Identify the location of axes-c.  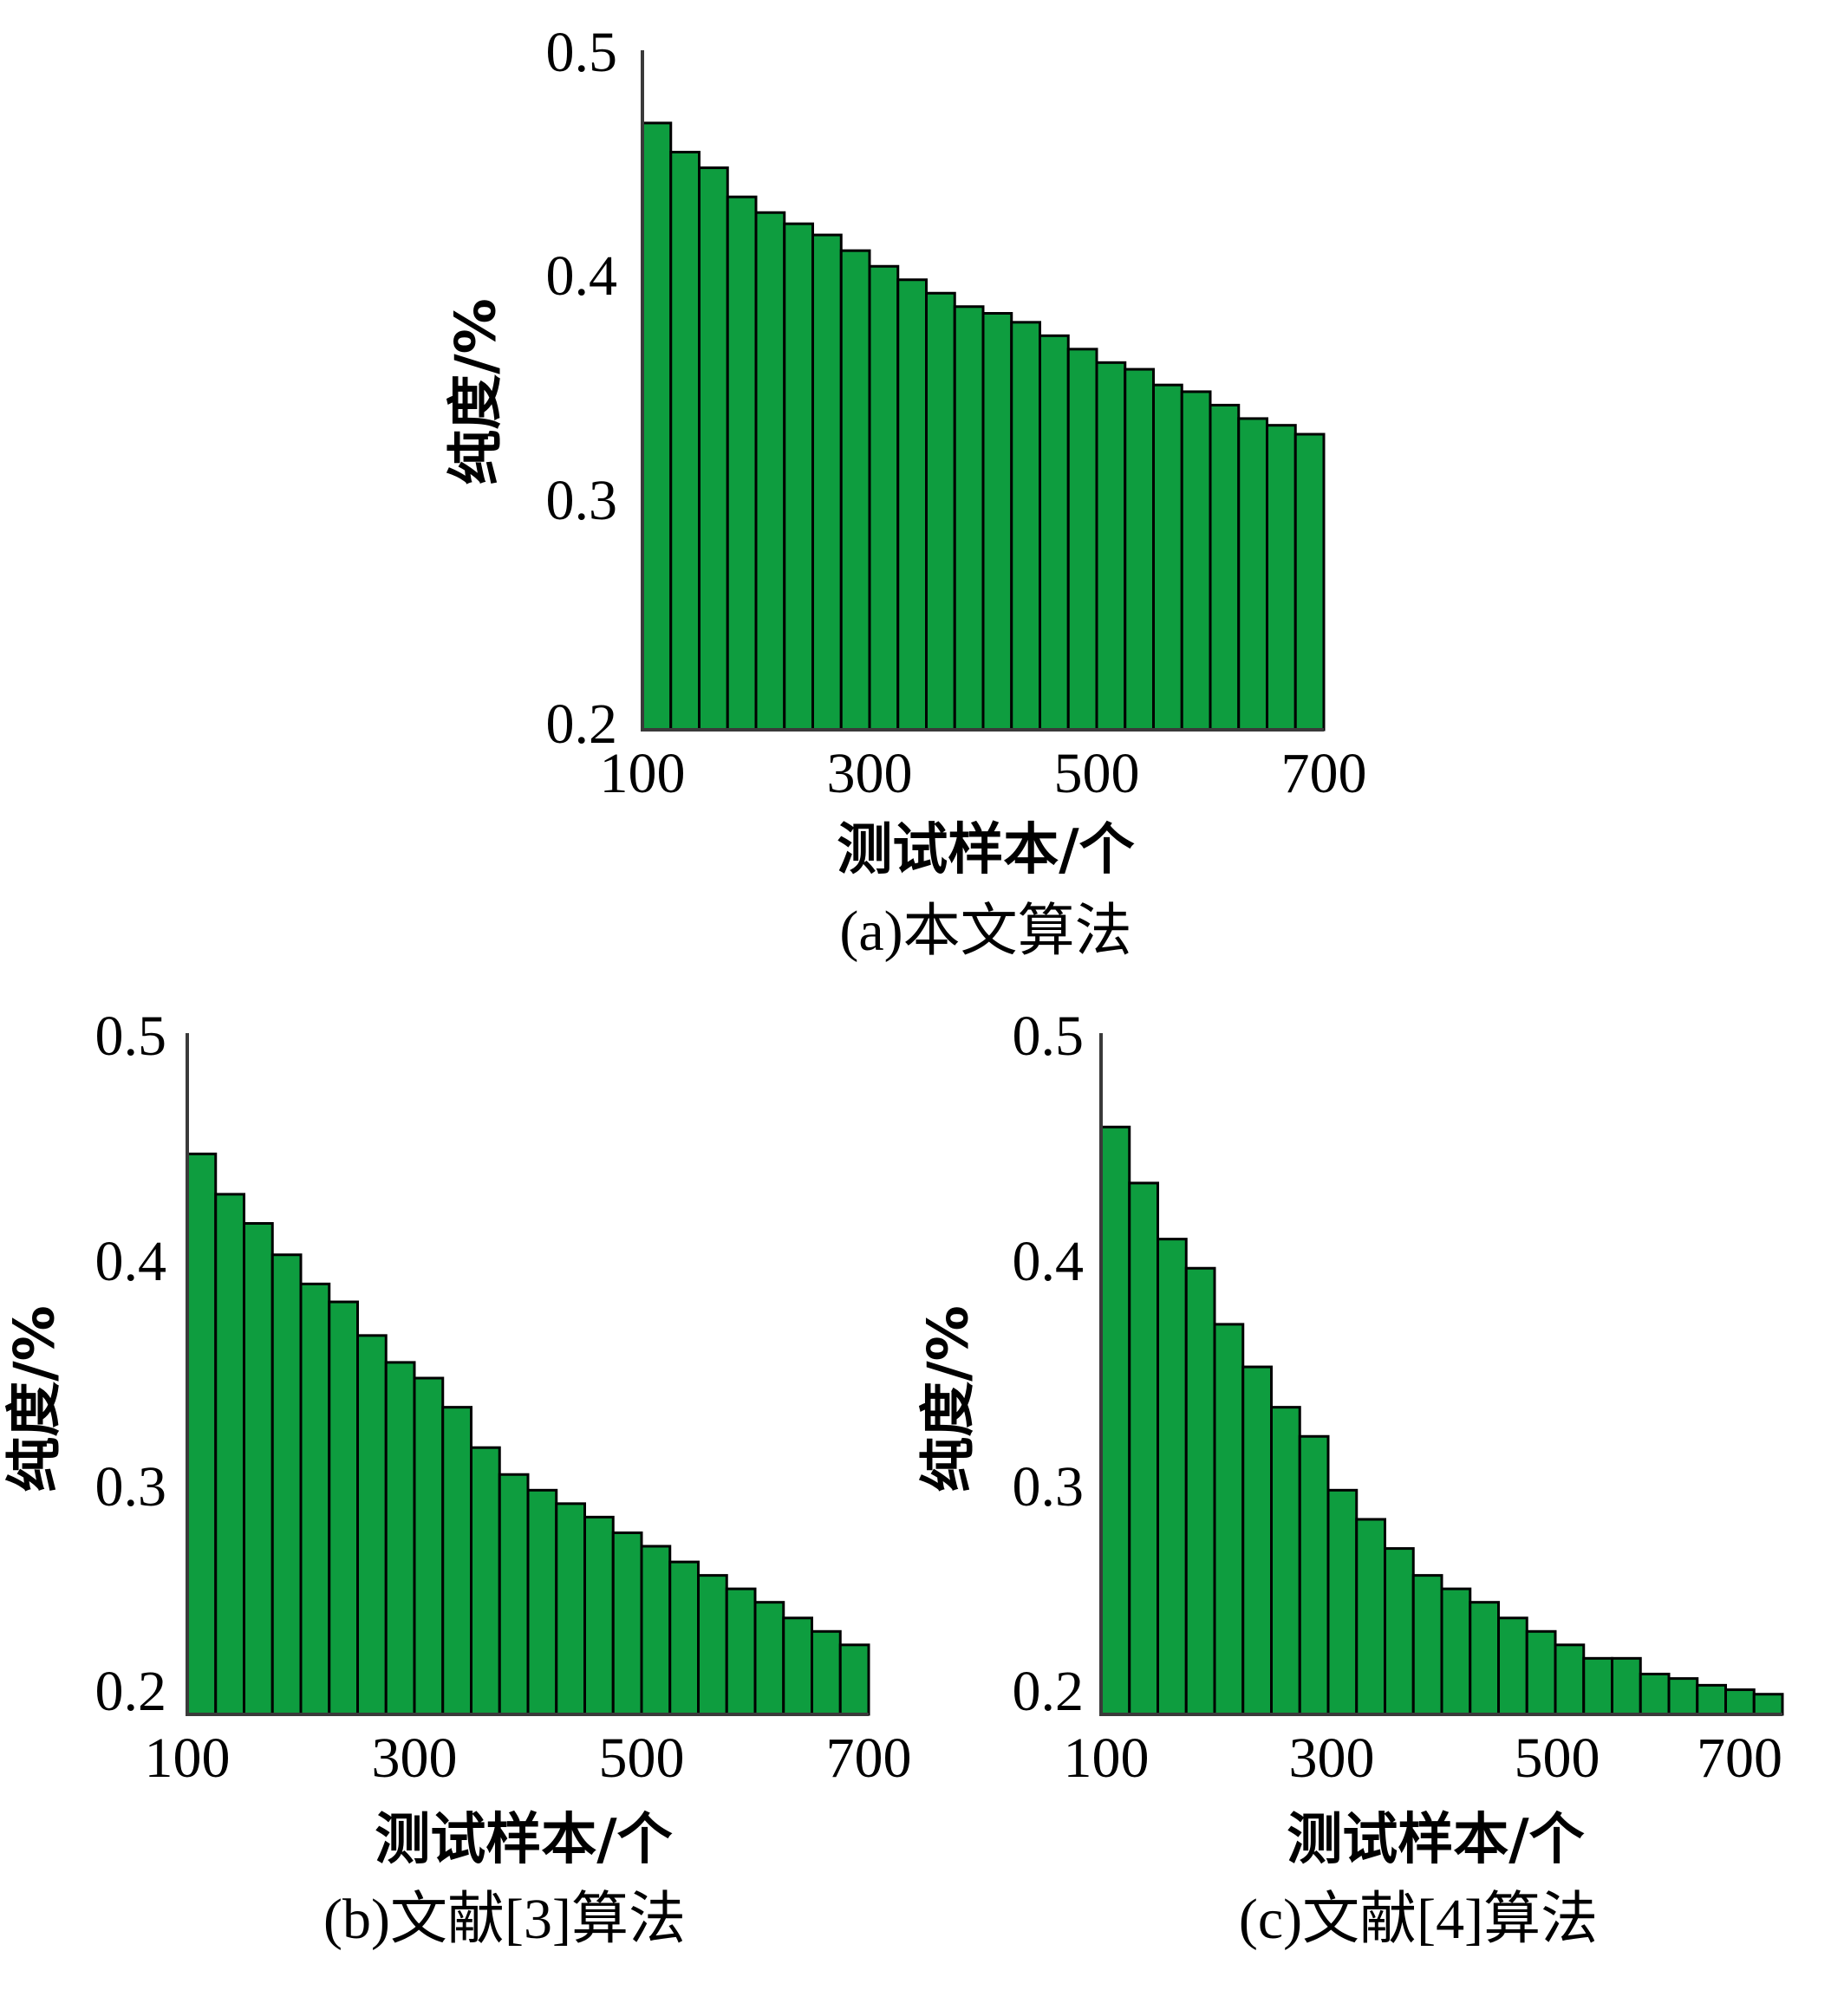
(1440, 1374).